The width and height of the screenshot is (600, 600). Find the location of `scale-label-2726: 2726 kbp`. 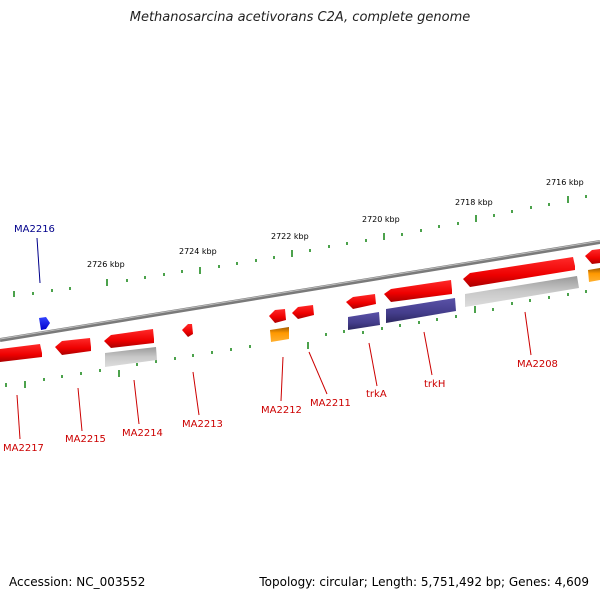

scale-label-2726: 2726 kbp is located at coordinates (106, 264).